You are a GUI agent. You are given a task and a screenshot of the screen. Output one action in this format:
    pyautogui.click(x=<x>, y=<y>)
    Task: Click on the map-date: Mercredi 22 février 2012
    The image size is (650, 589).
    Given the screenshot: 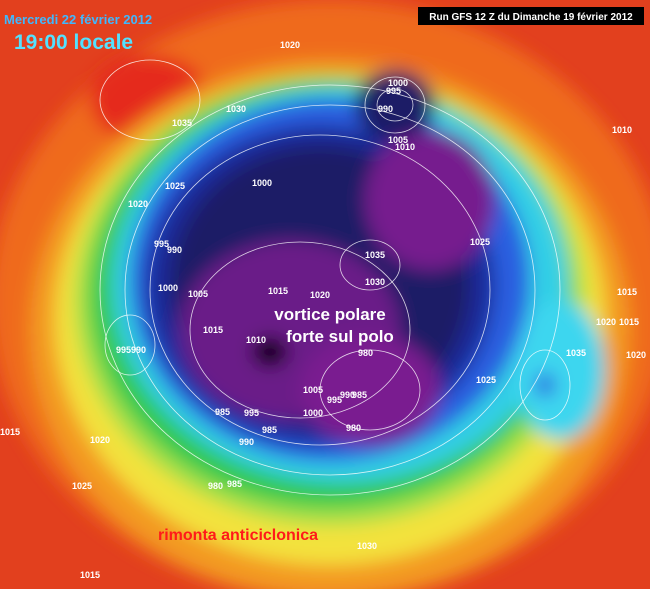 What is the action you would take?
    pyautogui.click(x=78, y=19)
    